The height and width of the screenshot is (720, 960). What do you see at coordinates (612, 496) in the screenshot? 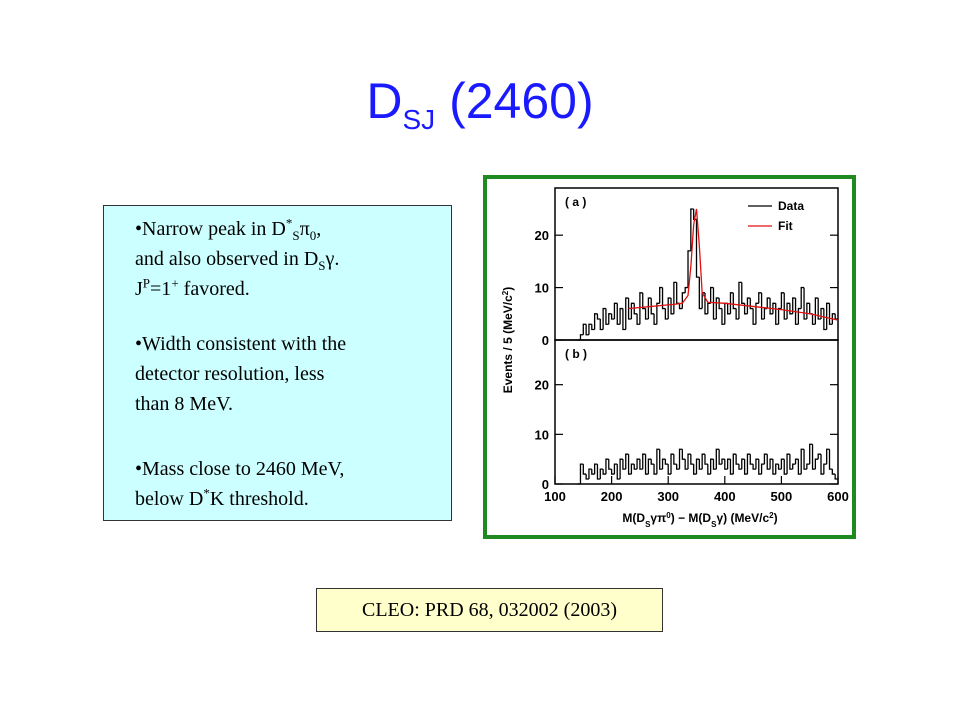
I see `x-tick-label: 200` at bounding box center [612, 496].